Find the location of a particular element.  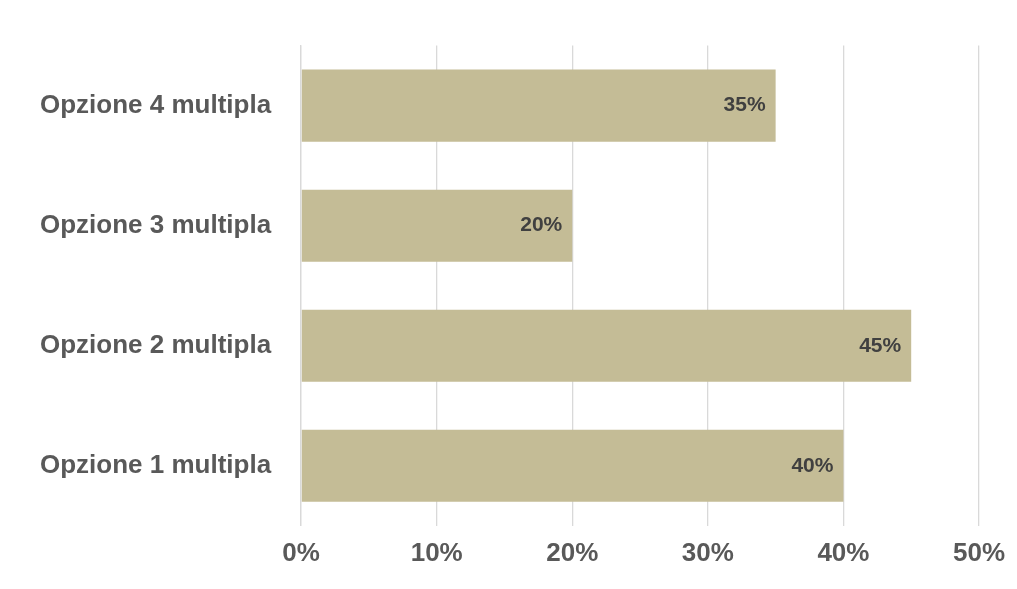

x-tick-label: 10% is located at coordinates (436, 551).